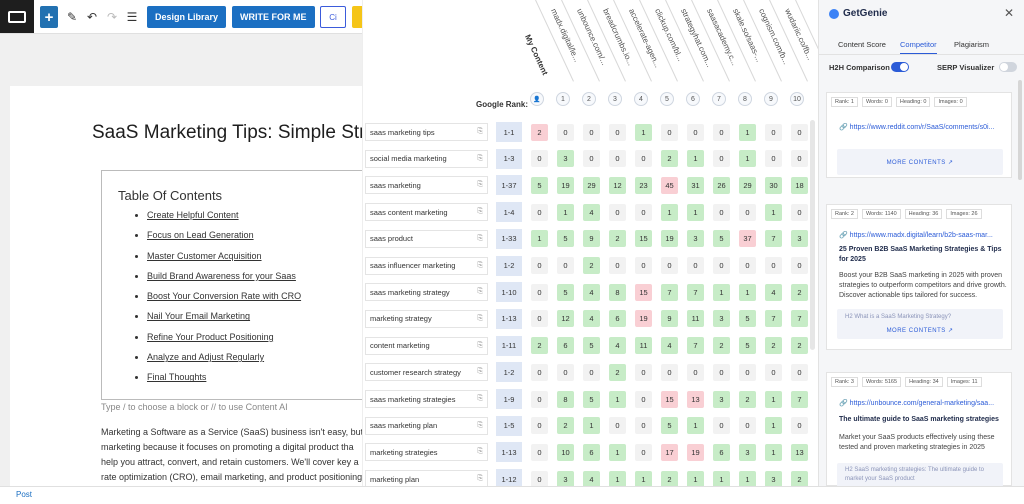 This screenshot has height=504, width=1024. Describe the element at coordinates (918, 47) in the screenshot. I see `tab-competitor: Competitor` at that location.